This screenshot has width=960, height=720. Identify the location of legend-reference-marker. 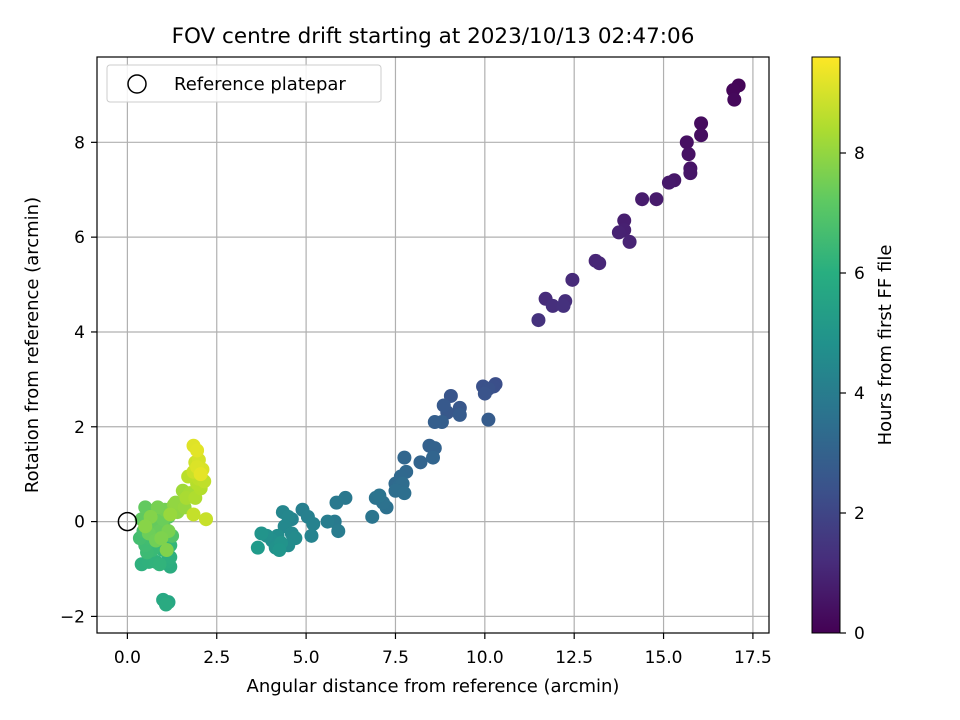
(137, 84).